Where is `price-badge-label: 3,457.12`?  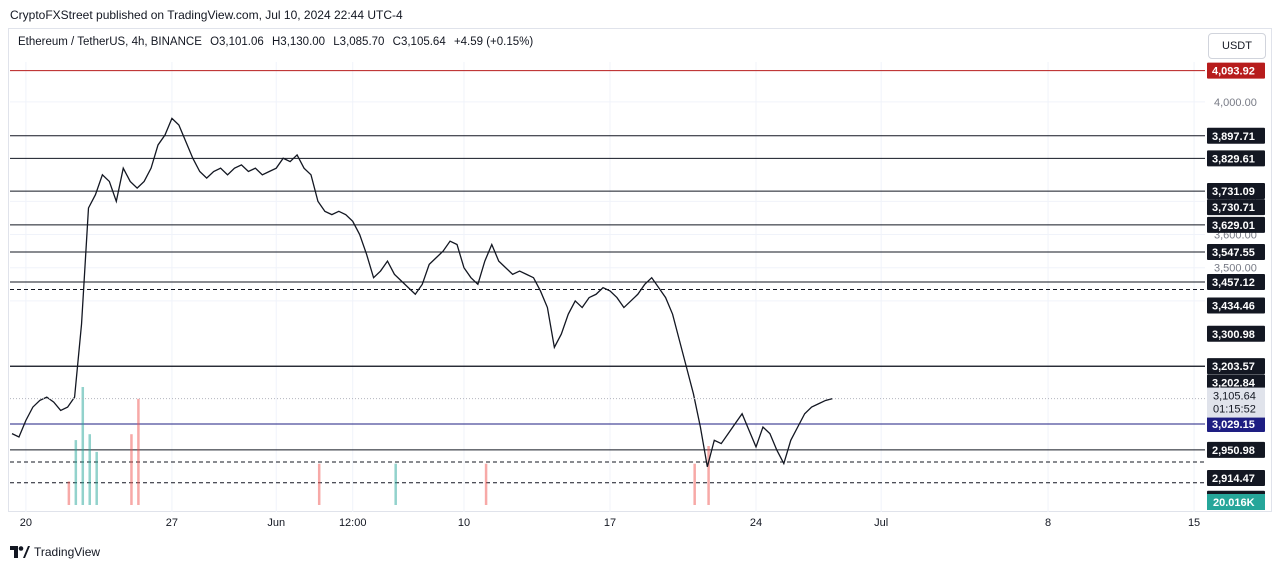 price-badge-label: 3,457.12 is located at coordinates (1233, 283).